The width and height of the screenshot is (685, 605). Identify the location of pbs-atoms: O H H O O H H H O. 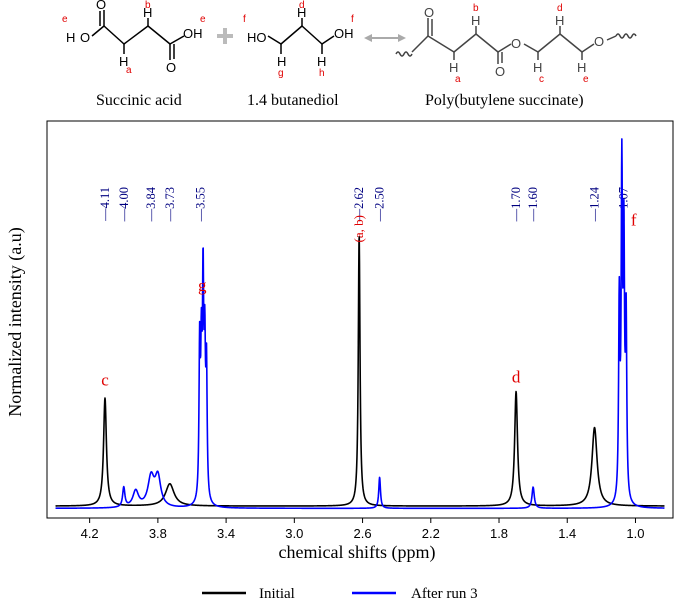
(514, 42).